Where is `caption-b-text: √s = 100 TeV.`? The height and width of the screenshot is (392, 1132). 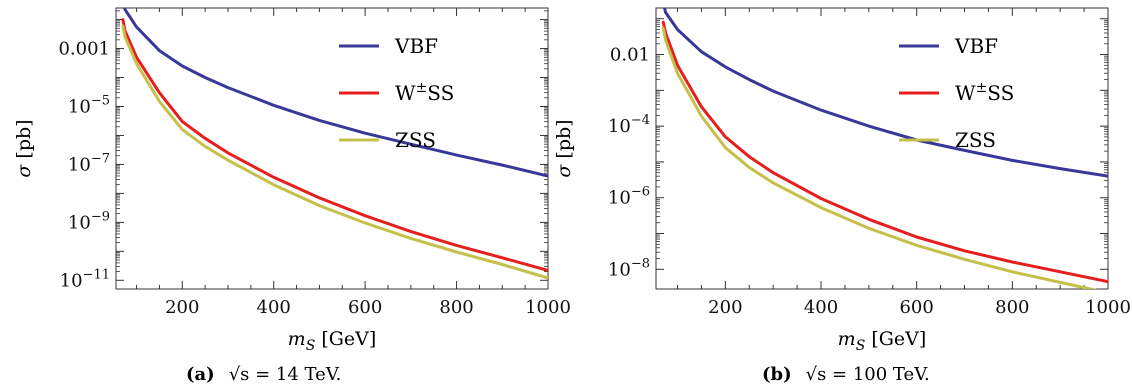
caption-b-text: √s = 100 TeV. is located at coordinates (867, 374).